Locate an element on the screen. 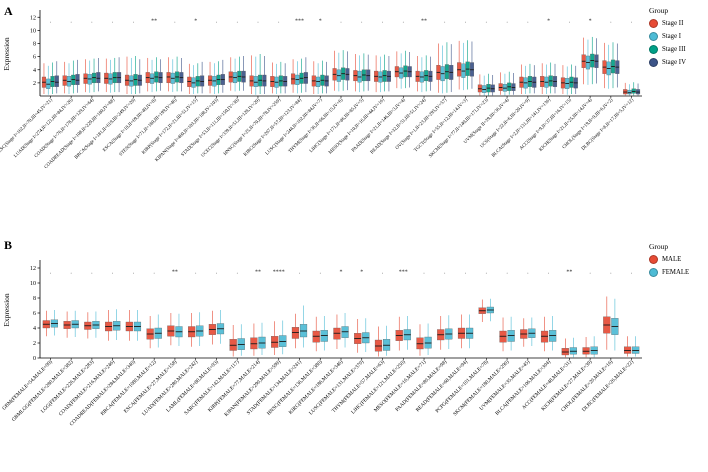 Image resolution: width=708 pixels, height=472 pixels. legend-label: FEMALE is located at coordinates (676, 272).